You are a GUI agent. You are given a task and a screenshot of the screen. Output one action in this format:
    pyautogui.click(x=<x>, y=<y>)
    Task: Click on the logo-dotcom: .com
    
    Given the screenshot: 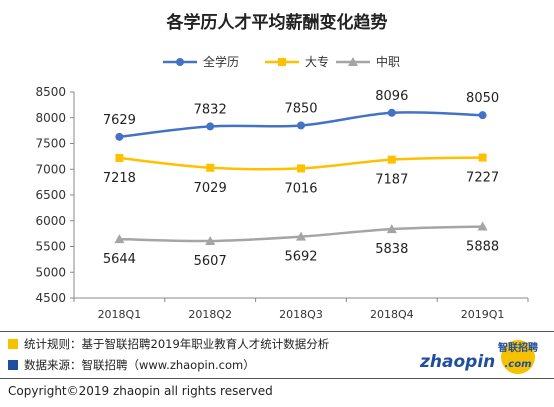 What is the action you would take?
    pyautogui.click(x=517, y=364)
    